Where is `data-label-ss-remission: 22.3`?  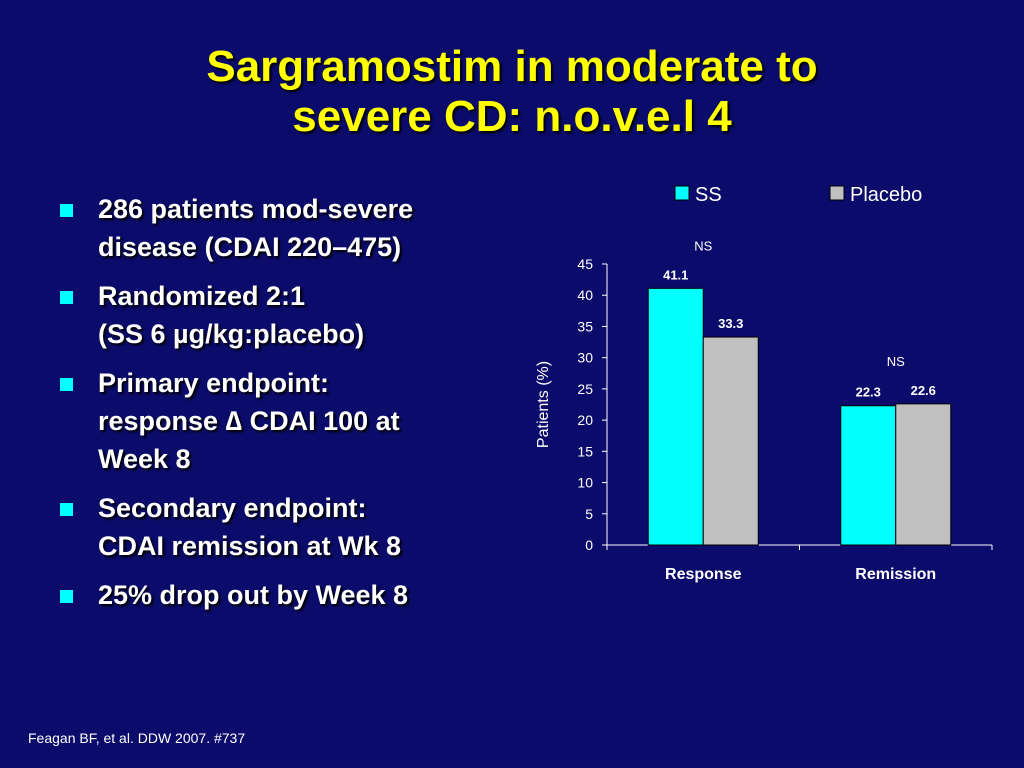 data-label-ss-remission: 22.3 is located at coordinates (868, 392).